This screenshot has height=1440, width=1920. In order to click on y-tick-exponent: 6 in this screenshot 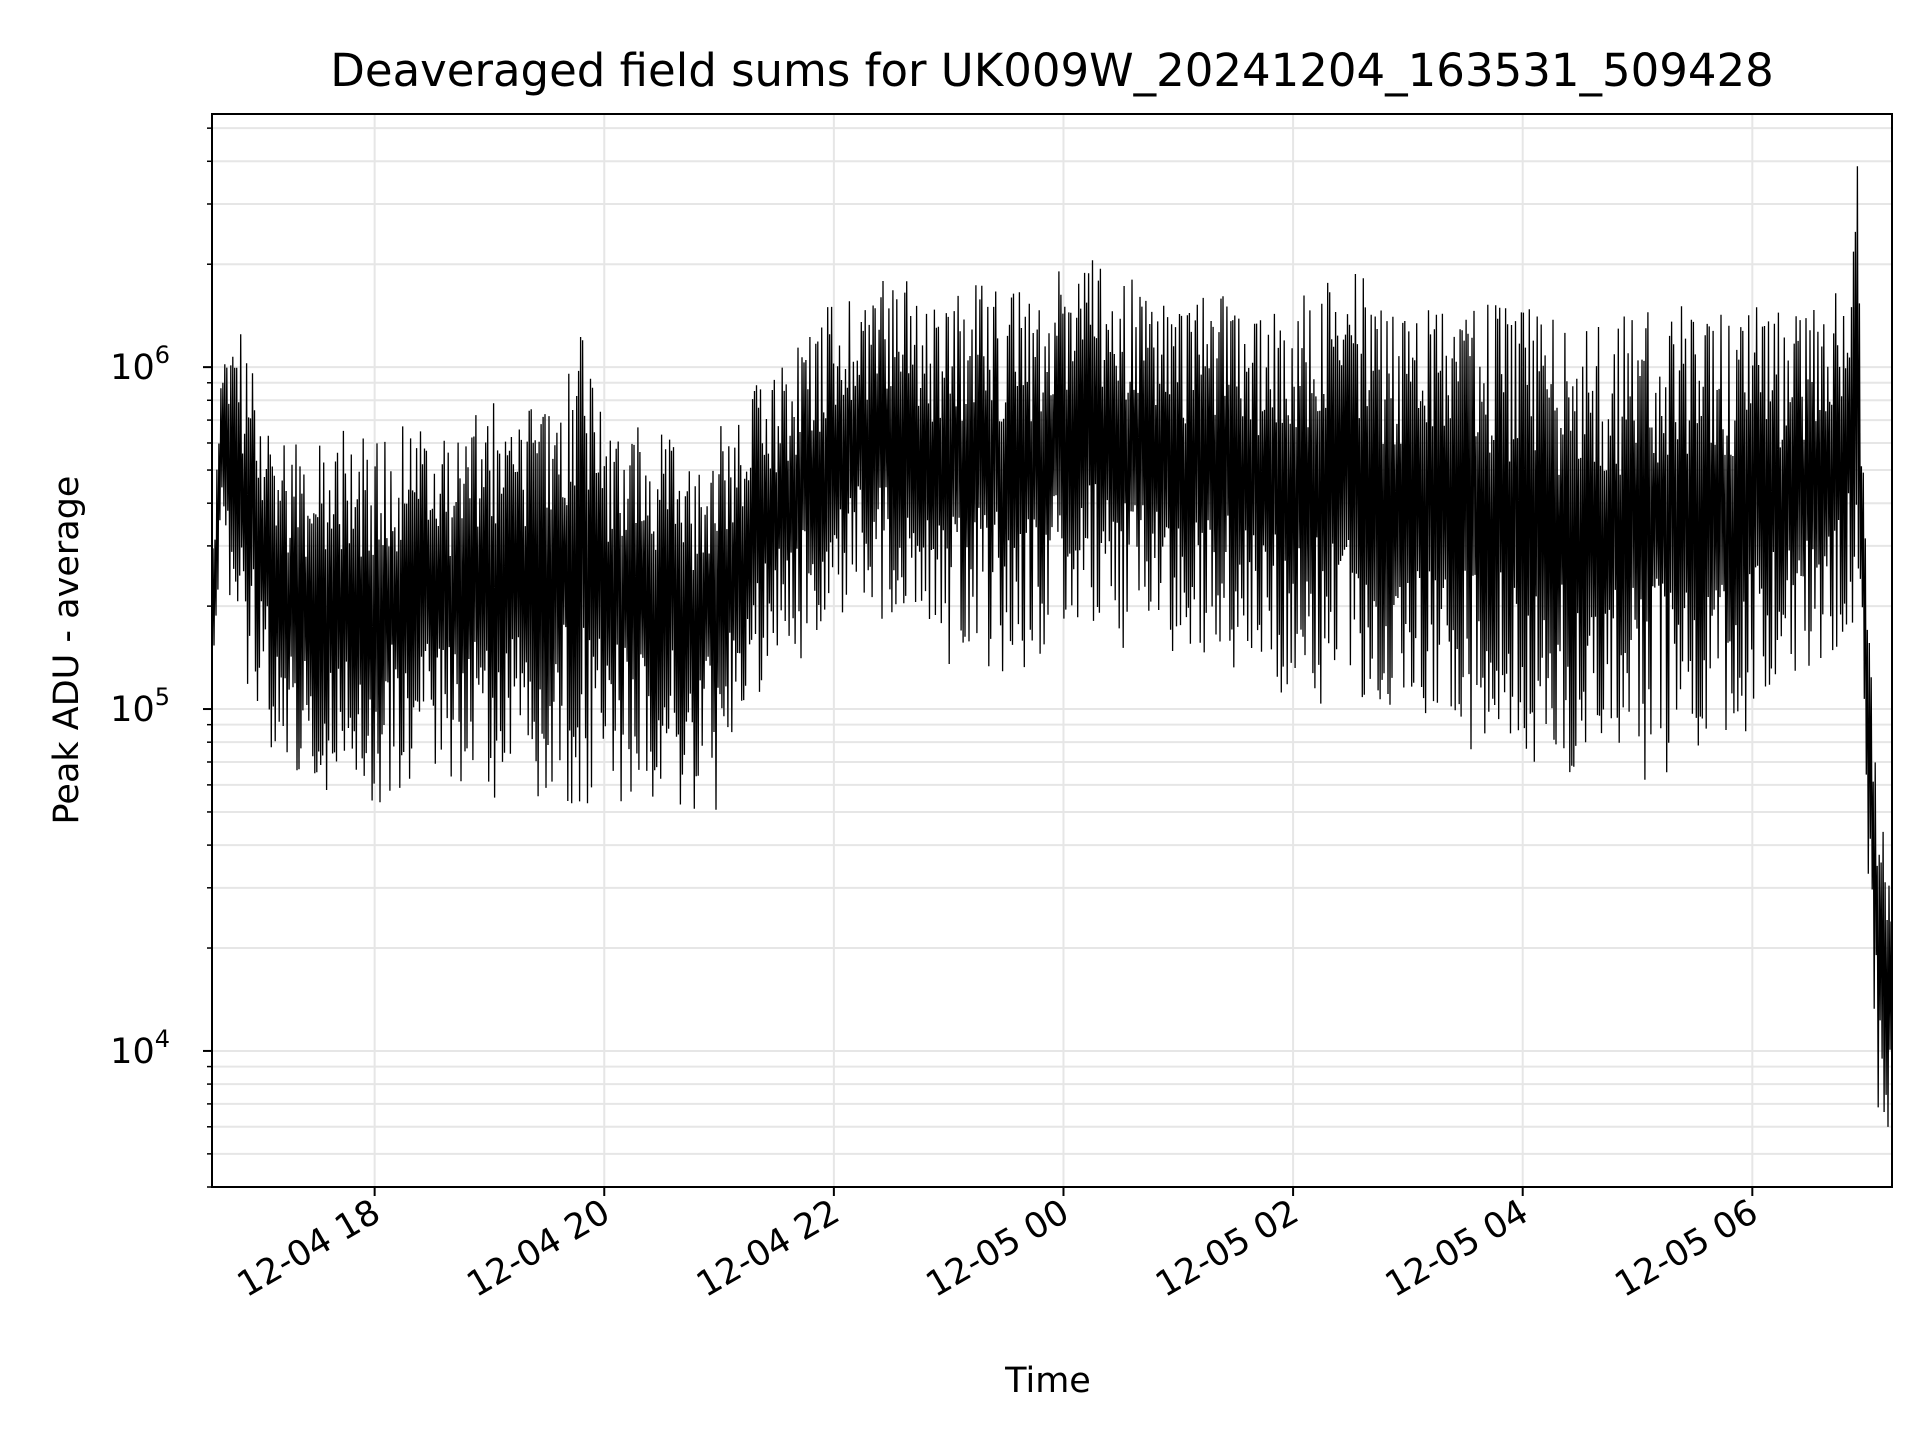, I will do `click(162, 355)`.